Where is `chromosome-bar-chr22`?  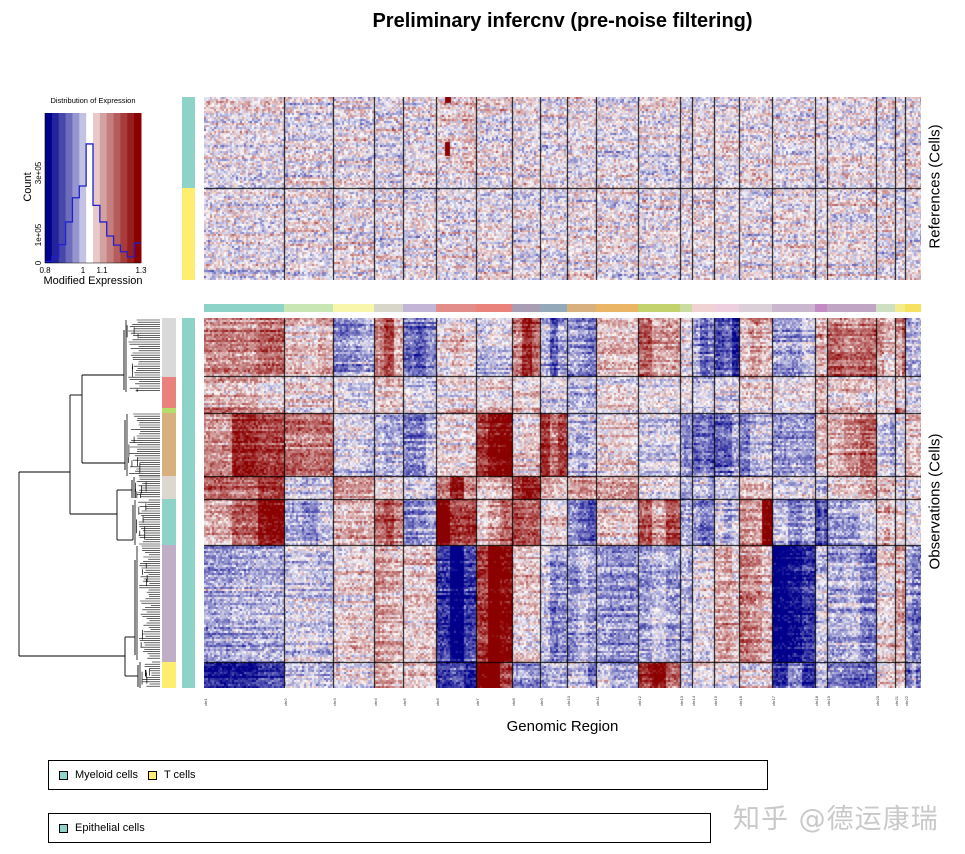 chromosome-bar-chr22 is located at coordinates (913, 308).